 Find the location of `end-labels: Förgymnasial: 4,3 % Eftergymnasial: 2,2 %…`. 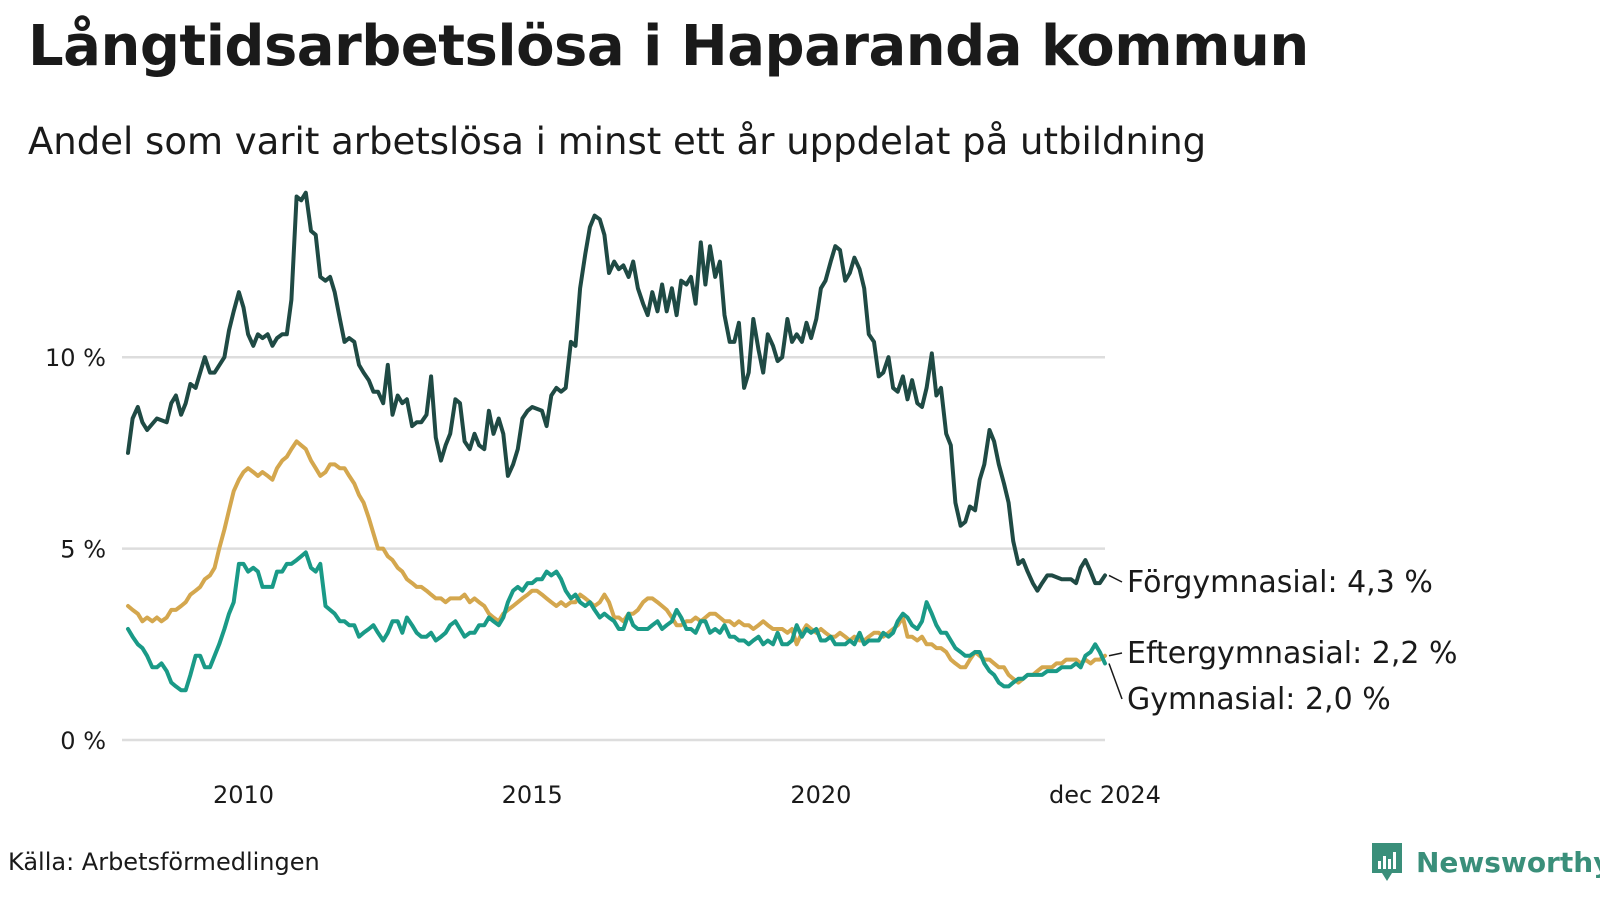

end-labels: Förgymnasial: 4,3 % Eftergymnasial: 2,2 %… is located at coordinates (1283, 641).